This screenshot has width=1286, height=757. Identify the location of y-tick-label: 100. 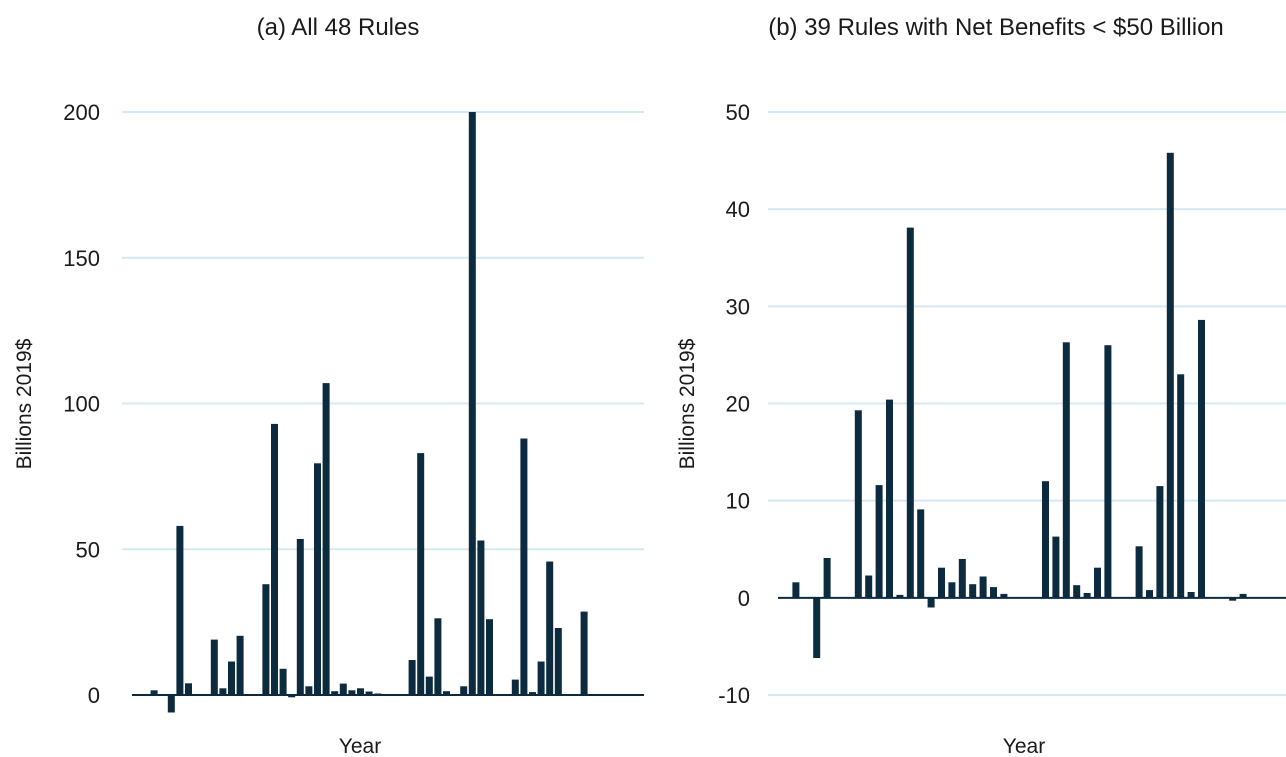
(81, 404).